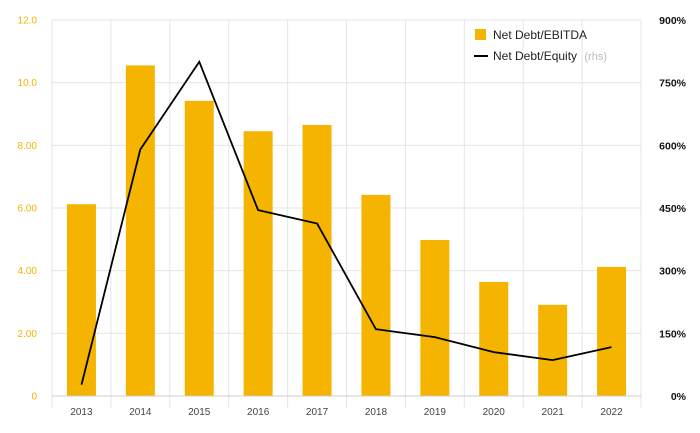  Describe the element at coordinates (28, 271) in the screenshot. I see `y-left-tick-label: 4.00` at that location.